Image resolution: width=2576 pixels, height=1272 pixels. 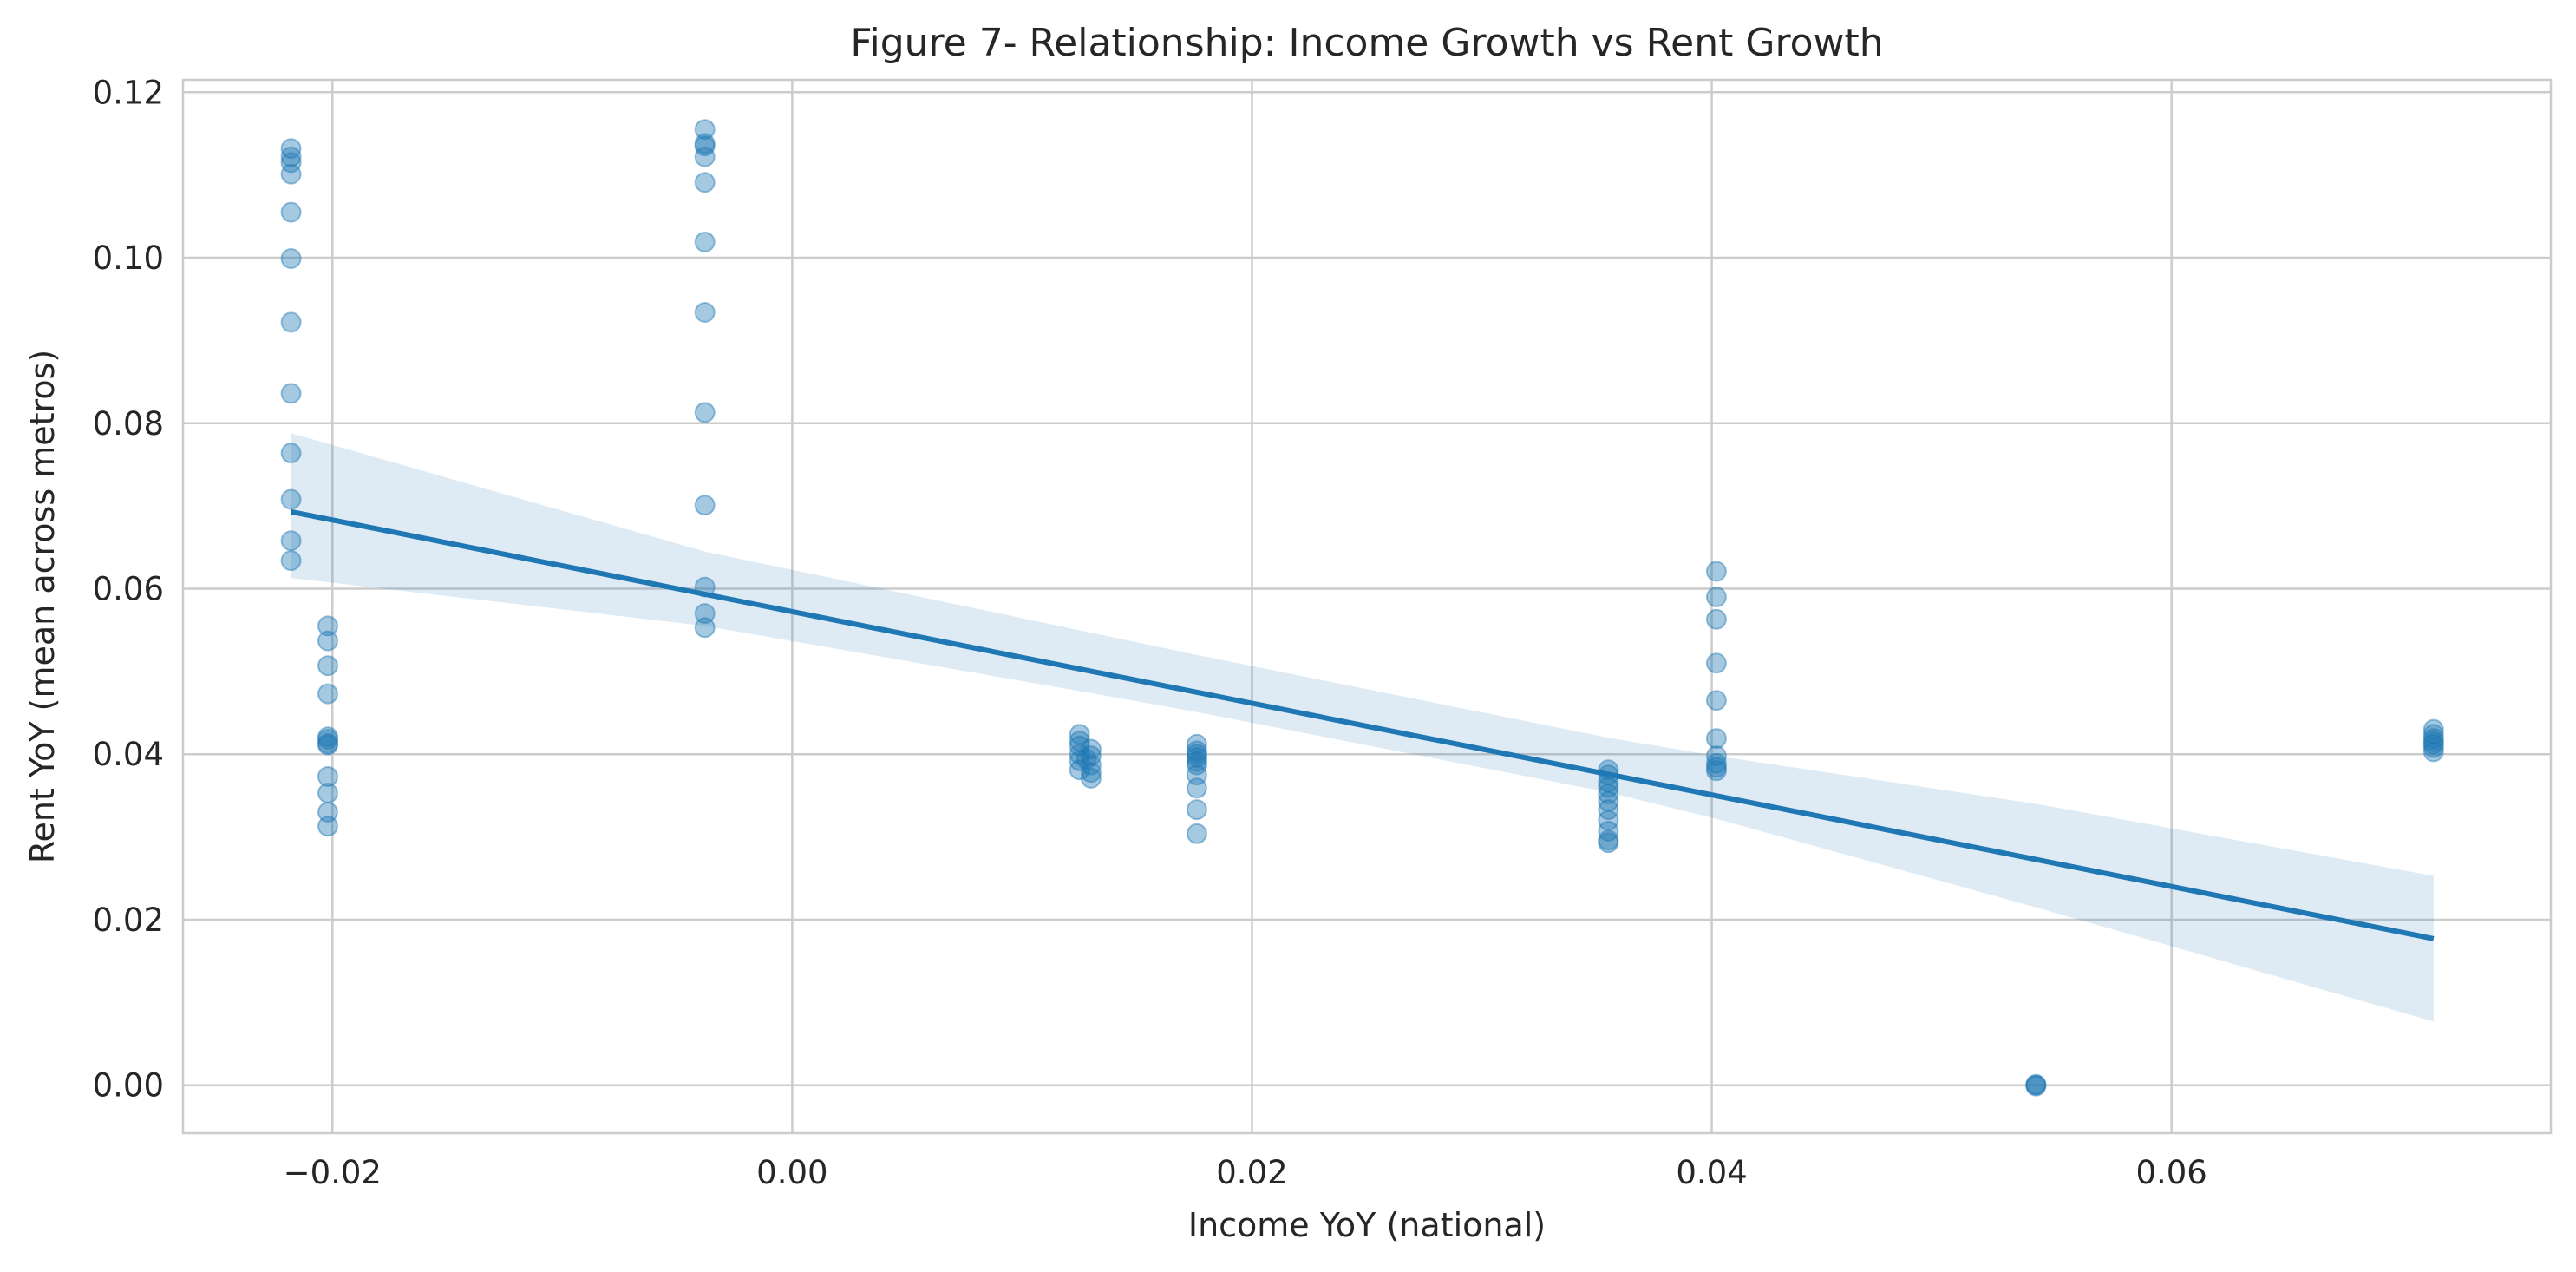 I want to click on y-axis-ticks: 0.00 0.02 0.04 0.06 0.08 0.10 0.12, so click(x=128, y=589).